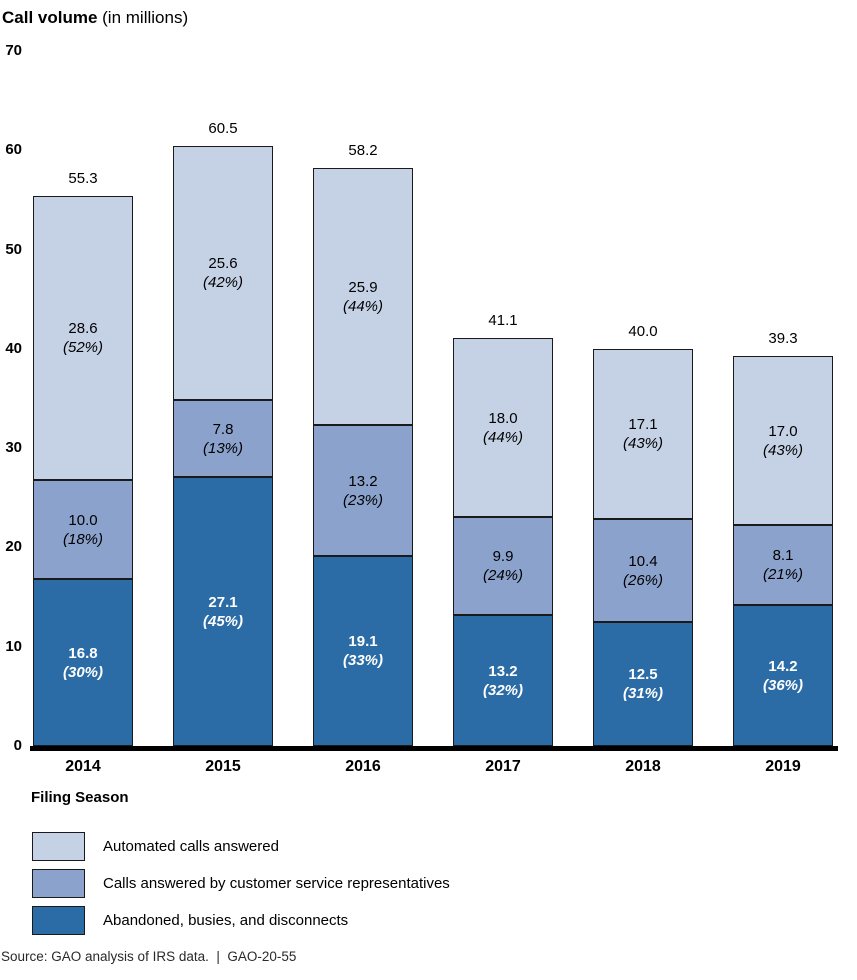 This screenshot has width=857, height=980. Describe the element at coordinates (434, 748) in the screenshot. I see `x-axis-line` at that location.